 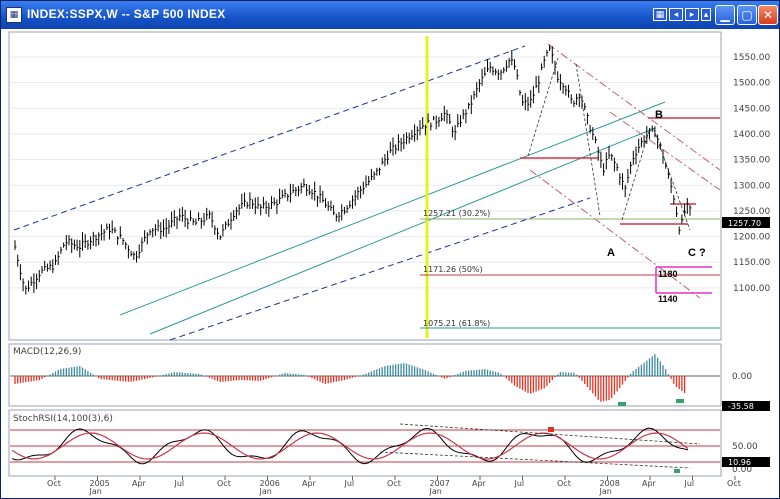 What do you see at coordinates (747, 15) in the screenshot?
I see `maximize-icon: ▢` at bounding box center [747, 15].